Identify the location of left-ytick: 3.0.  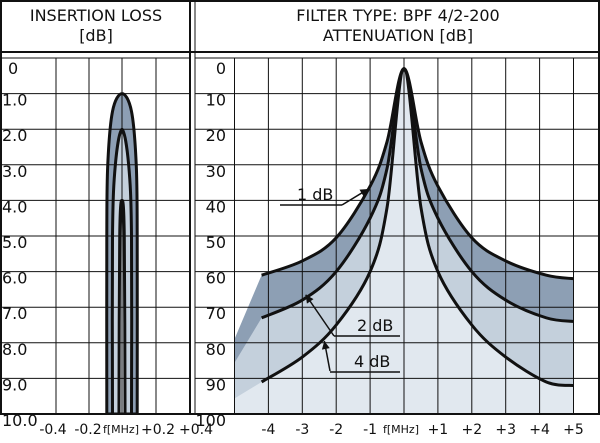
(14, 171).